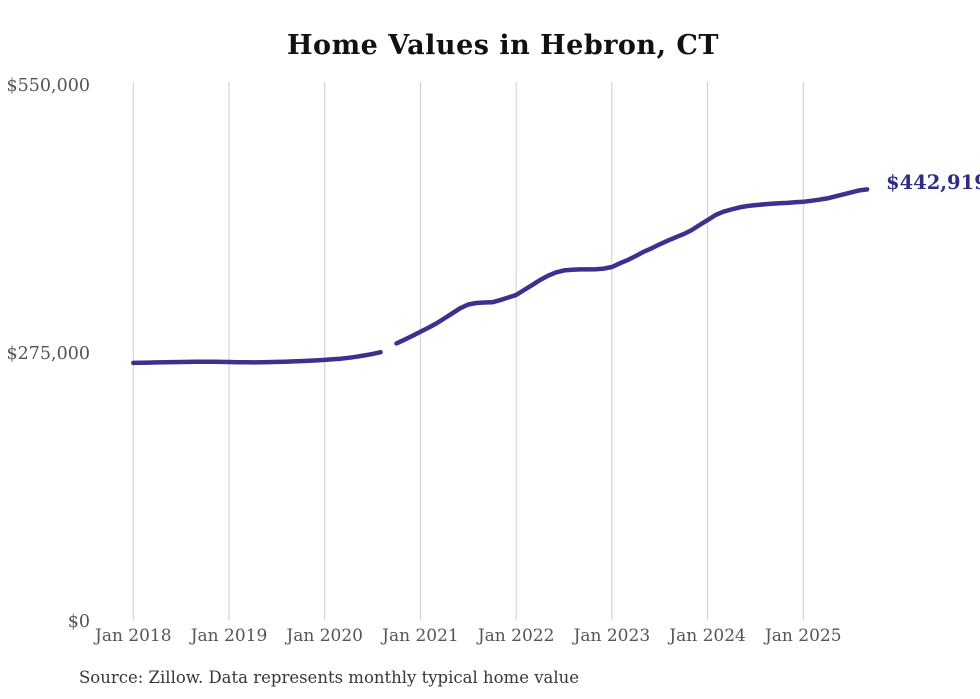  I want to click on chart-title: Home Values in Hebron, CT, so click(503, 45).